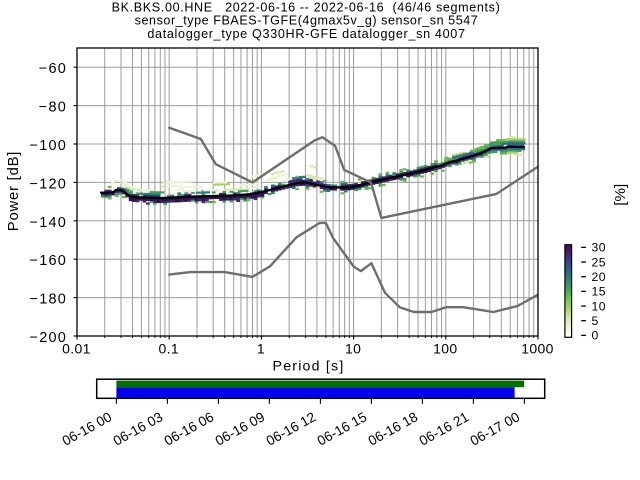 The height and width of the screenshot is (480, 640). What do you see at coordinates (599, 277) in the screenshot?
I see `svg-text: 20` at bounding box center [599, 277].